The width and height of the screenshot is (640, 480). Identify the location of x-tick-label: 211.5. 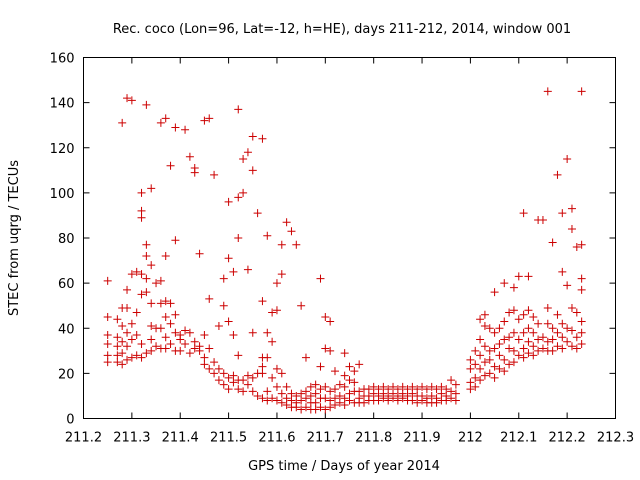
(228, 438).